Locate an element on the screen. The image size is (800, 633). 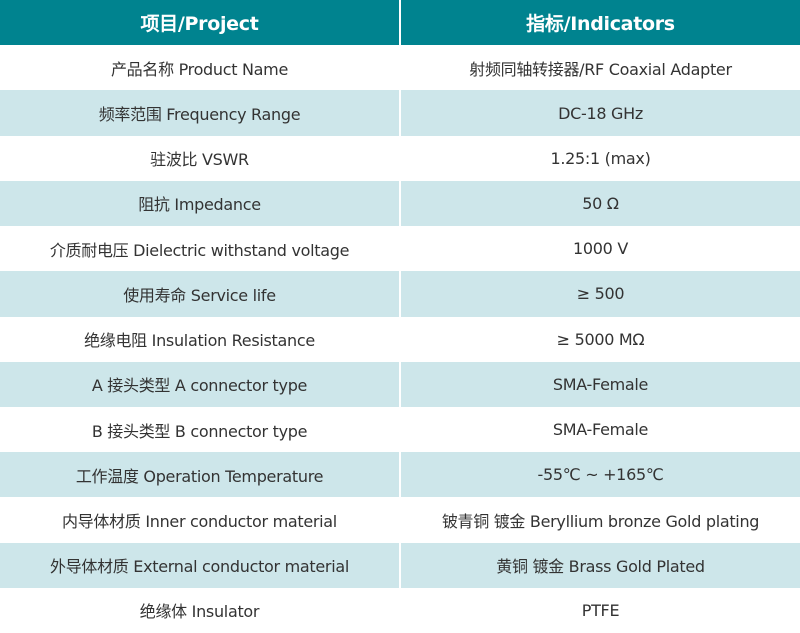
project-cell: 工作温度 Operation Temperature is located at coordinates (199, 475).